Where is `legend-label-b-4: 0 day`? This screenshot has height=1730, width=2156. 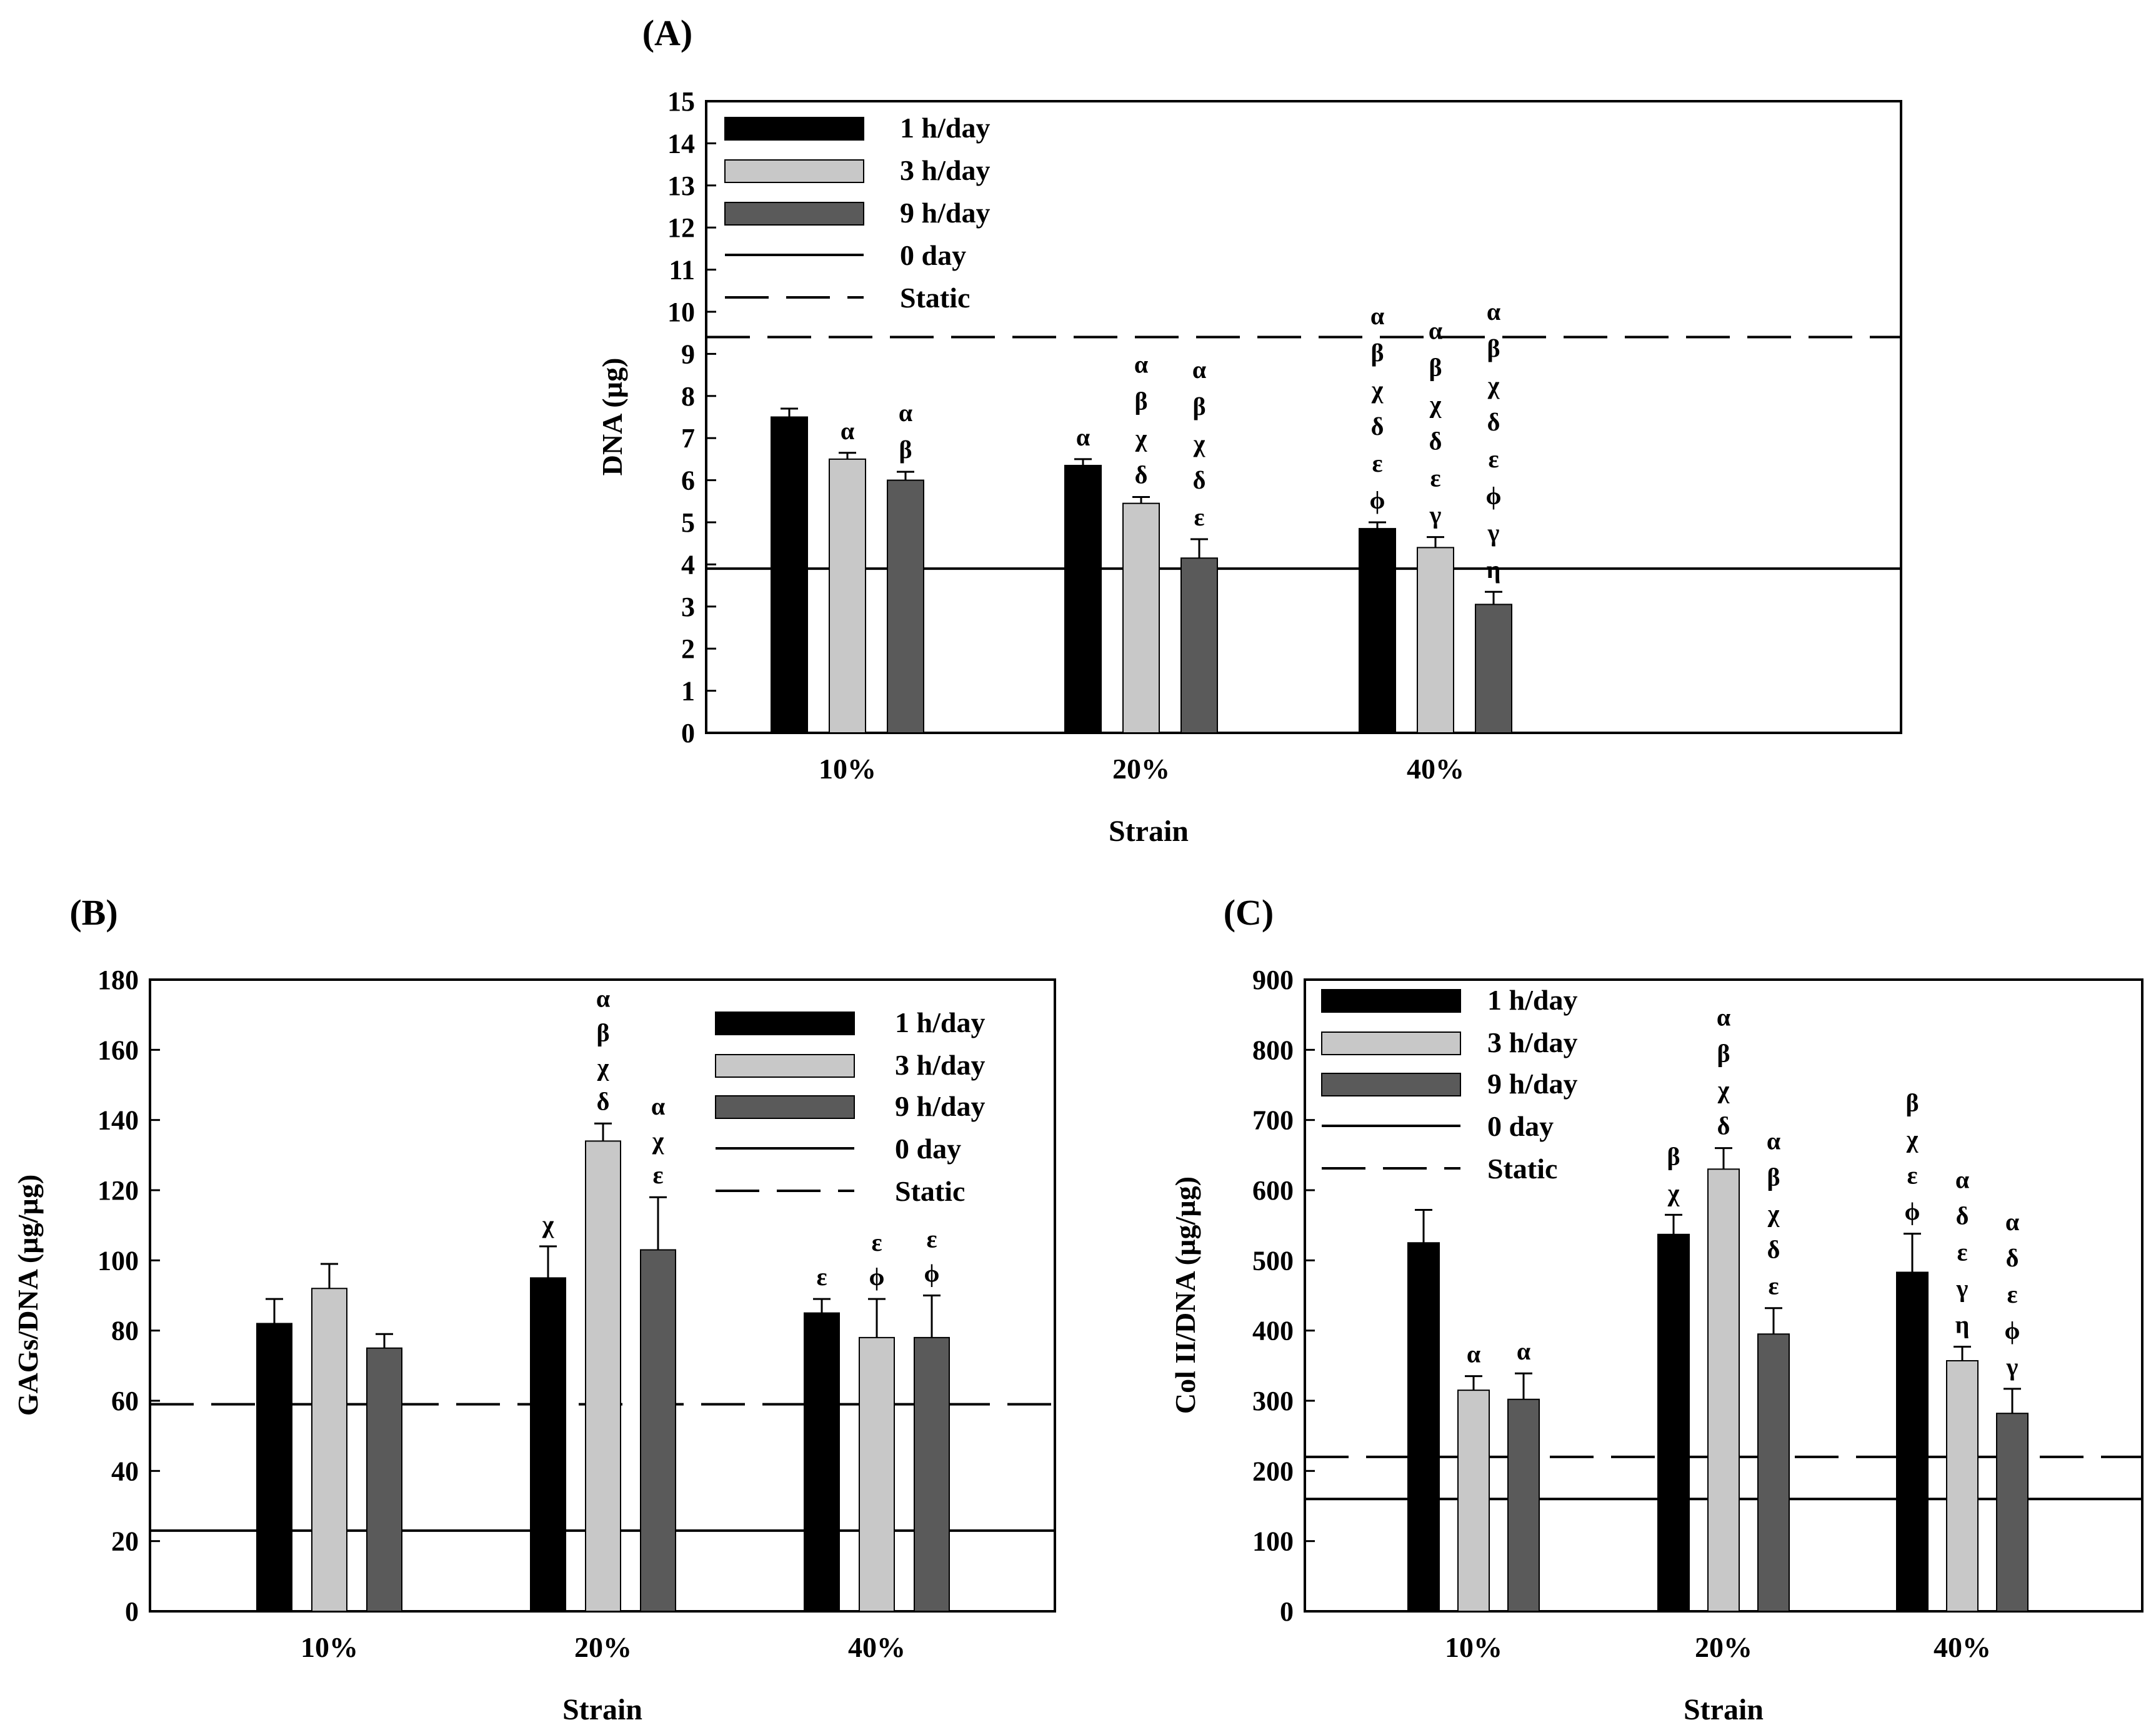
legend-label-b-4: 0 day is located at coordinates (928, 1149).